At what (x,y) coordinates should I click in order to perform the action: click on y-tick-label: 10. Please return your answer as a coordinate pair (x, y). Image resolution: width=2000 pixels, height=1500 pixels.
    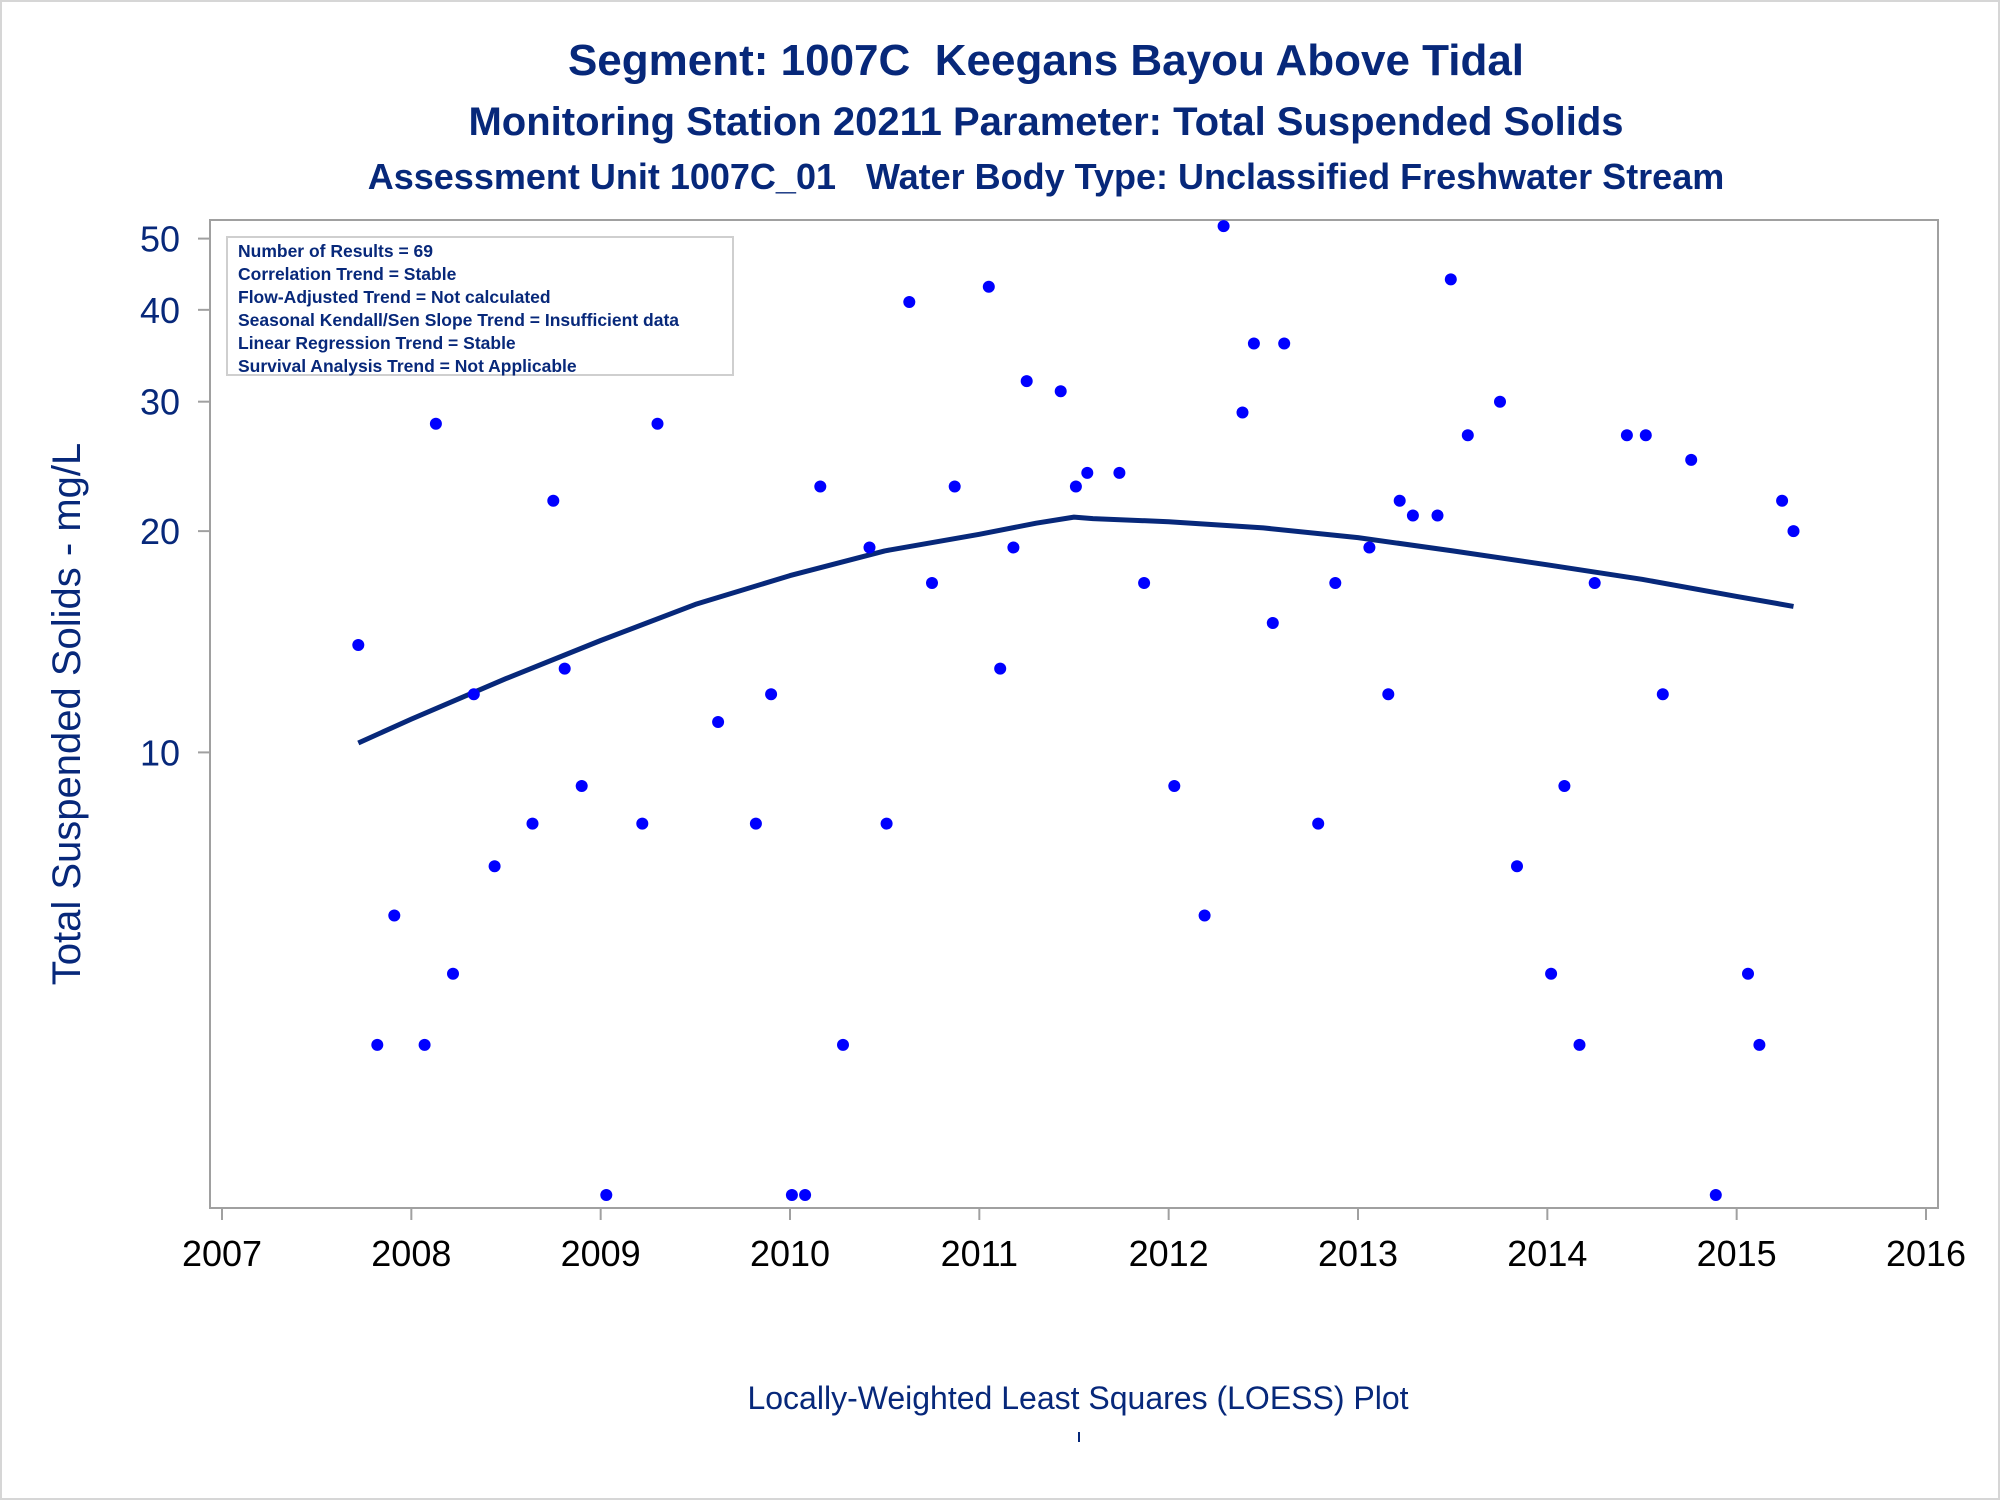
    Looking at the image, I should click on (160, 752).